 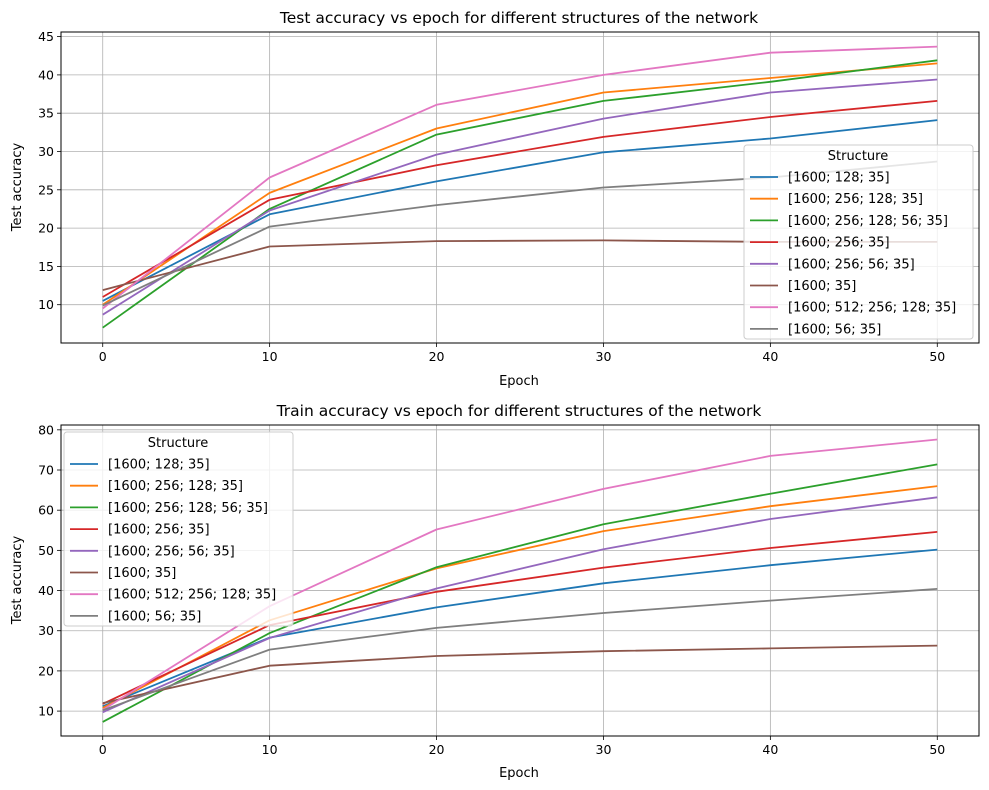 What do you see at coordinates (46, 510) in the screenshot?
I see `y-tick-label: 60` at bounding box center [46, 510].